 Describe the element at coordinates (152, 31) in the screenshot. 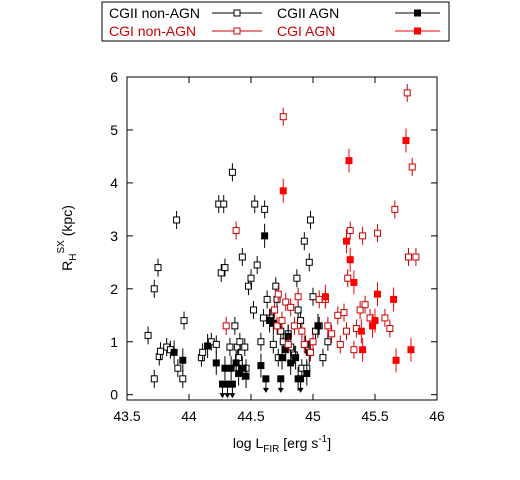

I see `legend-label-cgi-non-agn: CGI non-AGN` at that location.